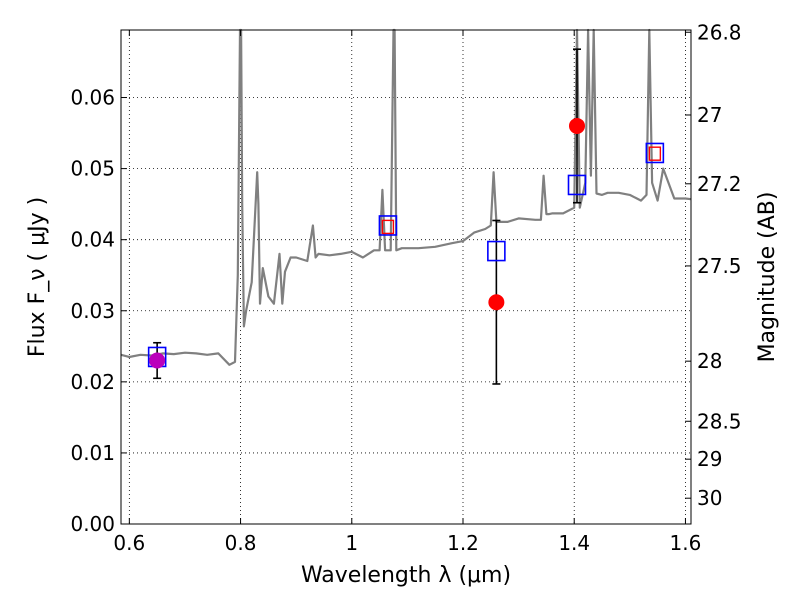 The width and height of the screenshot is (800, 600). Describe the element at coordinates (463, 543) in the screenshot. I see `x-tick-label: 1.2` at that location.